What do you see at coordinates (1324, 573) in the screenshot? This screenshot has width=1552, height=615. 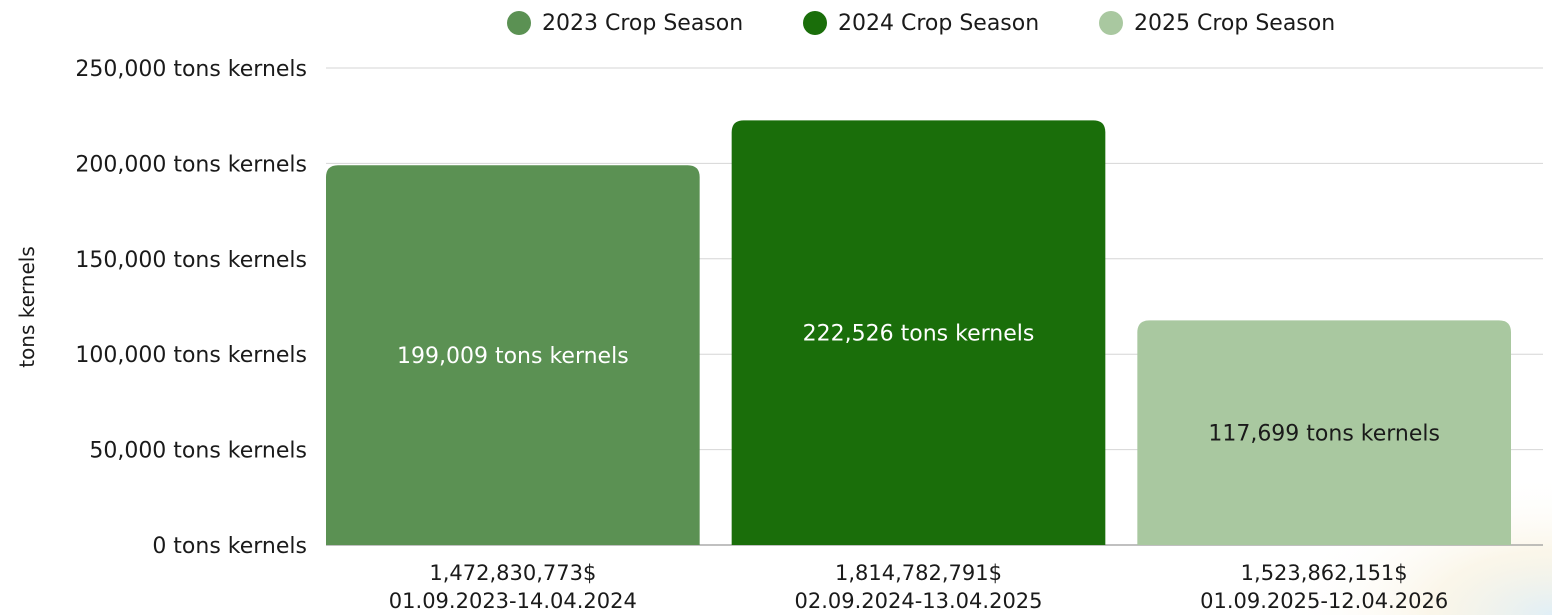 I see `x-tick-label: 1,523,862,151$` at bounding box center [1324, 573].